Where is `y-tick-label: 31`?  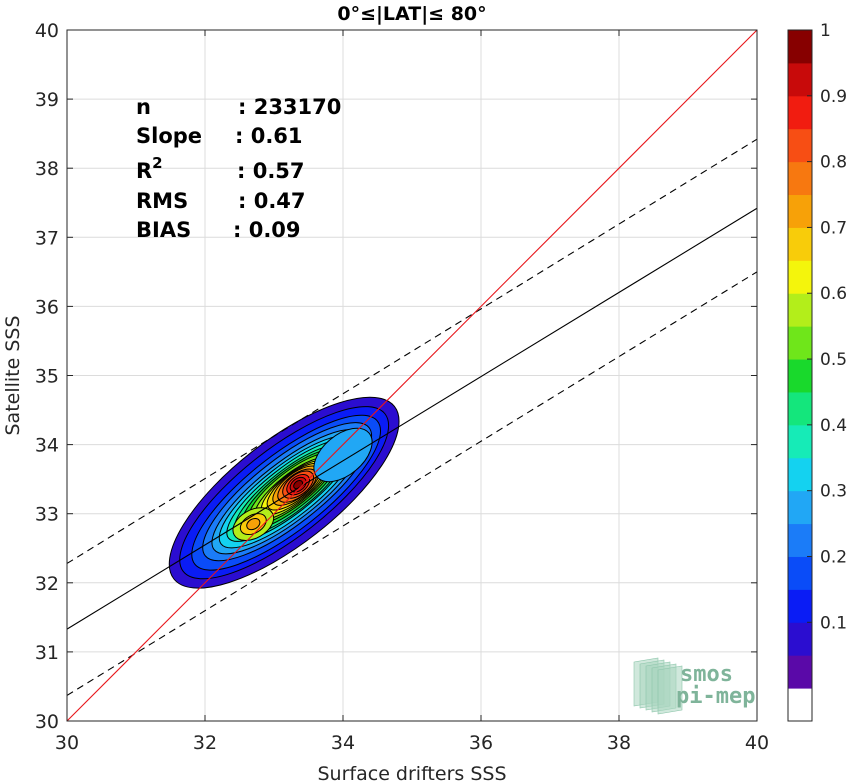
y-tick-label: 31 is located at coordinates (47, 653).